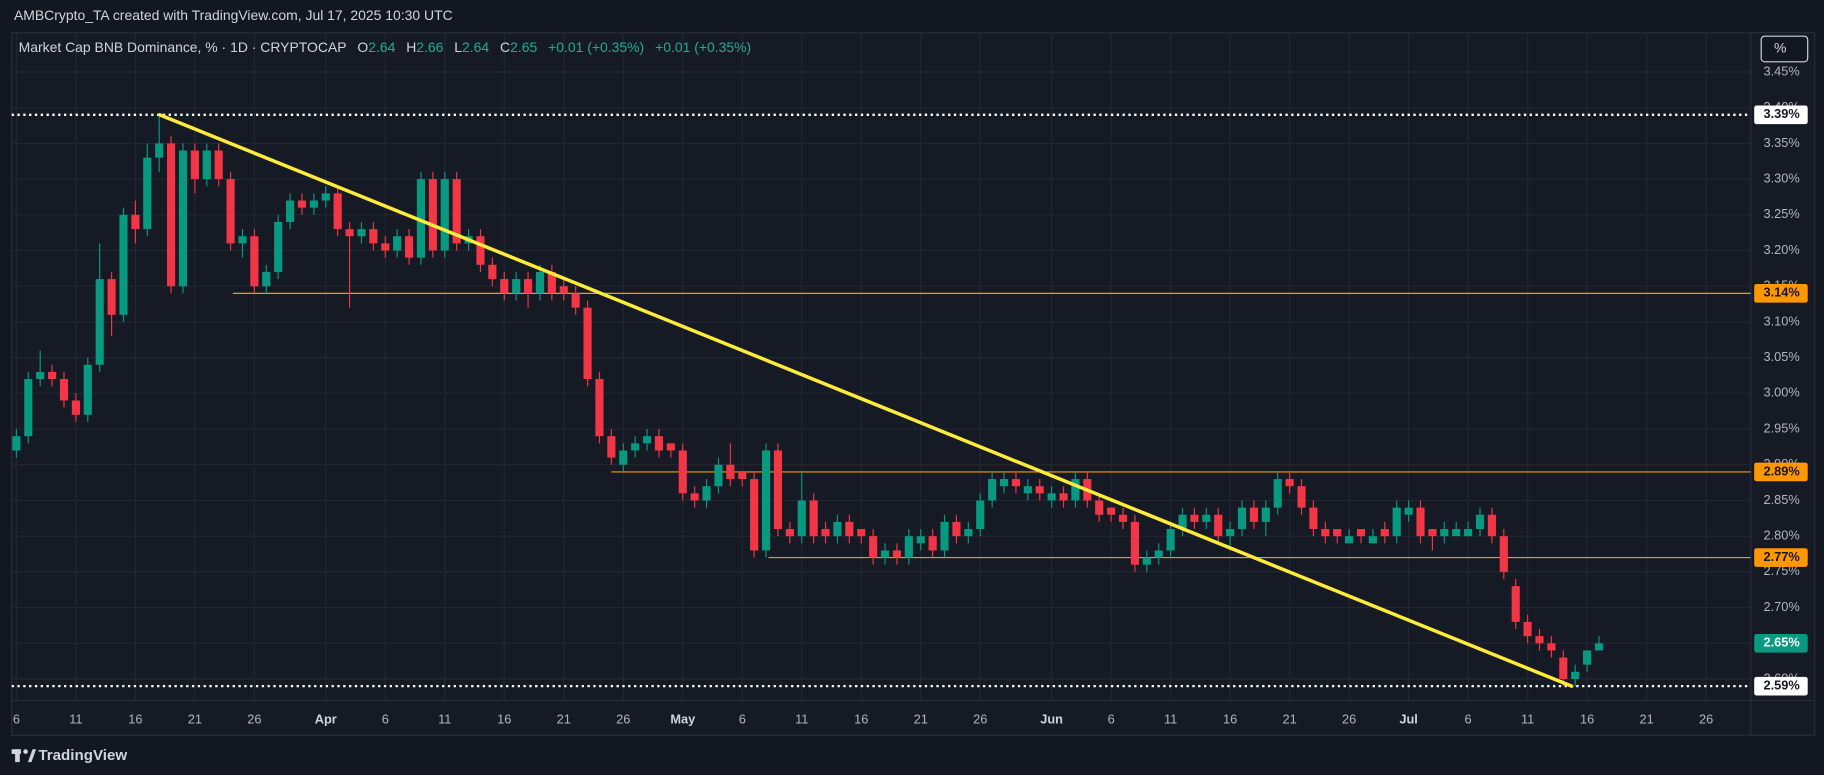 The width and height of the screenshot is (1824, 775). I want to click on legend-key: C, so click(505, 47).